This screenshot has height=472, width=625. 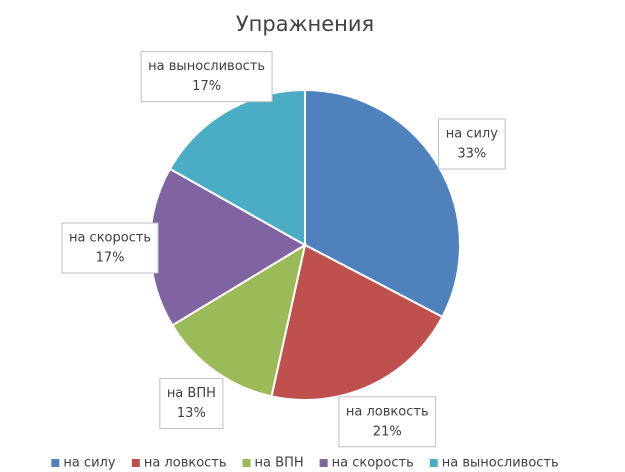 I want to click on legend-label: на силу, so click(x=89, y=463).